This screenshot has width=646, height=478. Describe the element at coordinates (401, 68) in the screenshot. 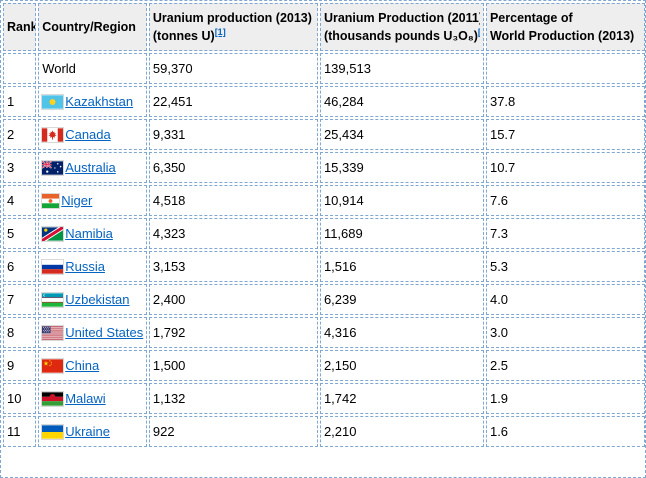

I see `production-2011-cell: 139,513` at that location.